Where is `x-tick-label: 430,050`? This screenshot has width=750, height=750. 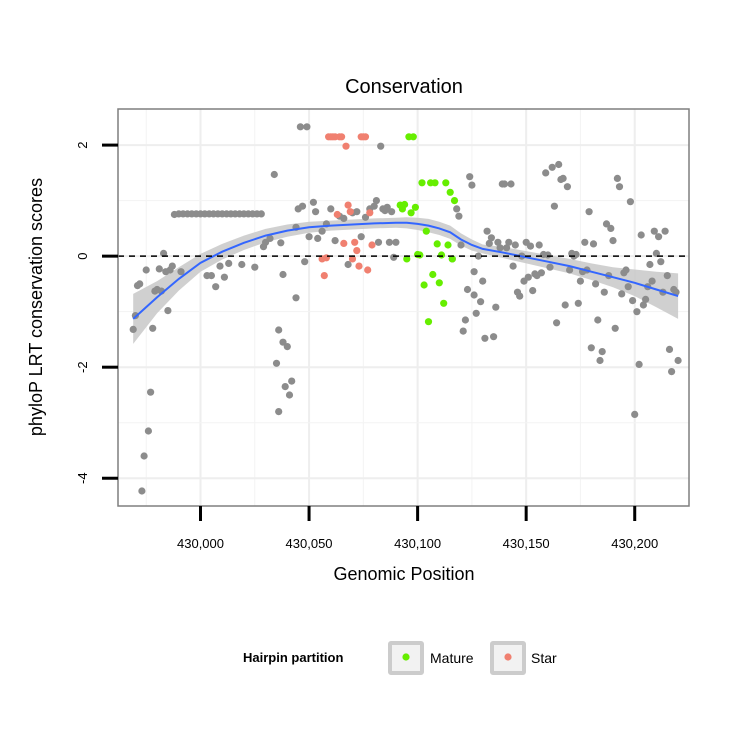 x-tick-label: 430,050 is located at coordinates (309, 543).